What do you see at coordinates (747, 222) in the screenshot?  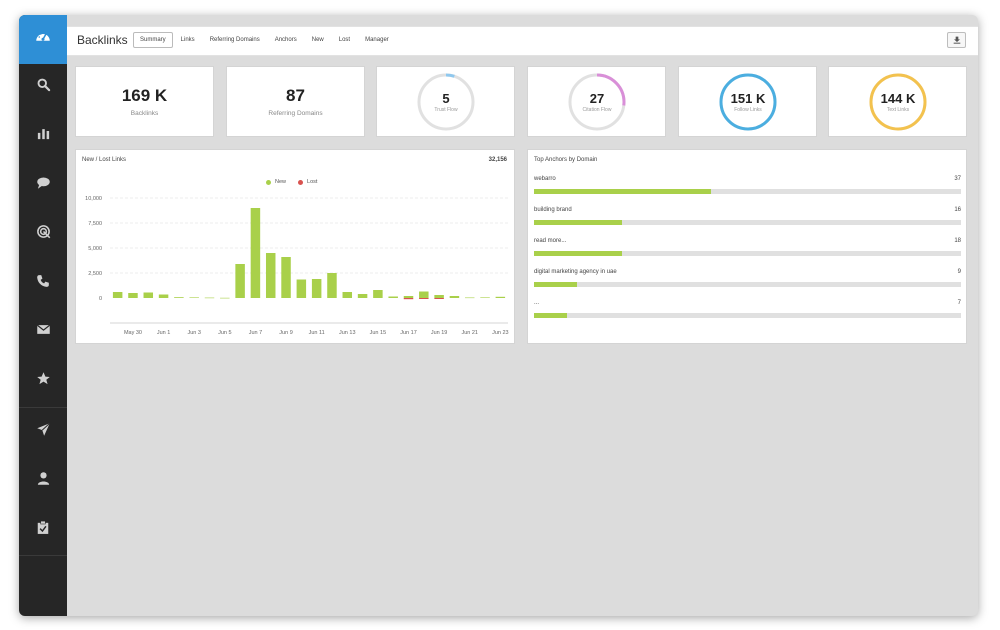 I see `anchor-row: building brand 16` at bounding box center [747, 222].